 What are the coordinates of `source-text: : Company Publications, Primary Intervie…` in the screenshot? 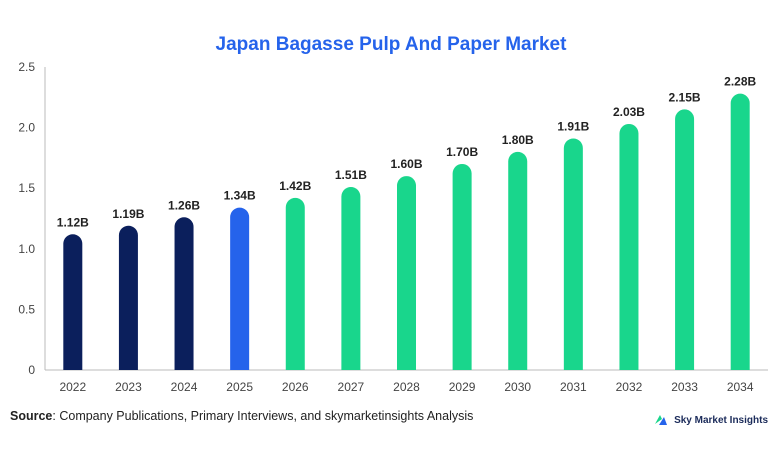 It's located at (263, 416).